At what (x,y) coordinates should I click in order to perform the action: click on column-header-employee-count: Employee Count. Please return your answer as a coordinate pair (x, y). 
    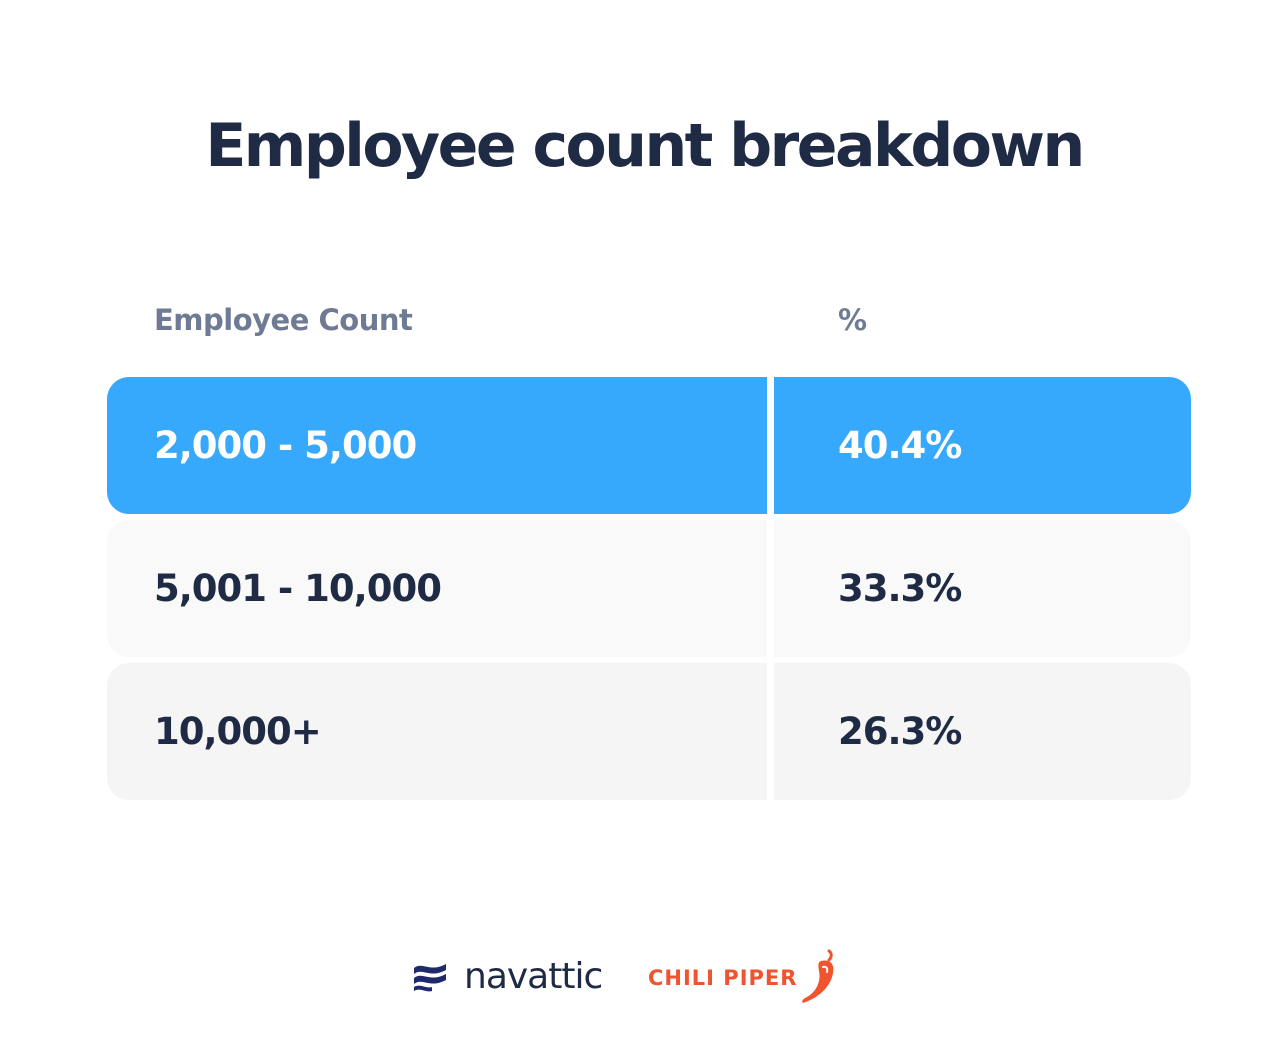
    Looking at the image, I should click on (283, 320).